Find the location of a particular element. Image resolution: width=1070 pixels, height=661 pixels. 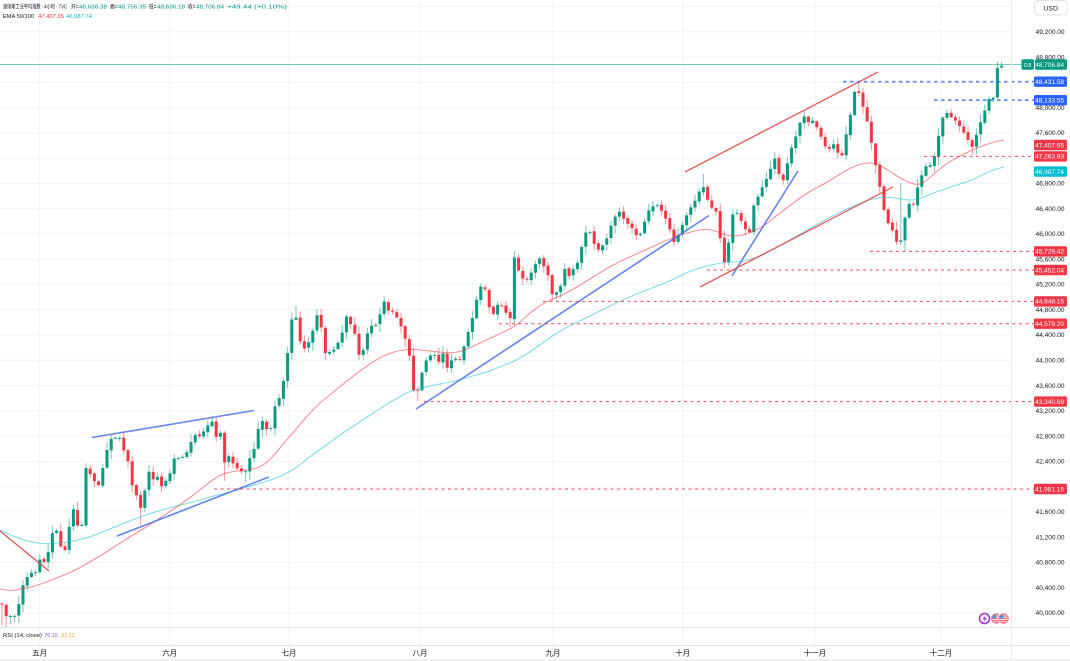

svg-text: 42,800.00 is located at coordinates (1050, 436).